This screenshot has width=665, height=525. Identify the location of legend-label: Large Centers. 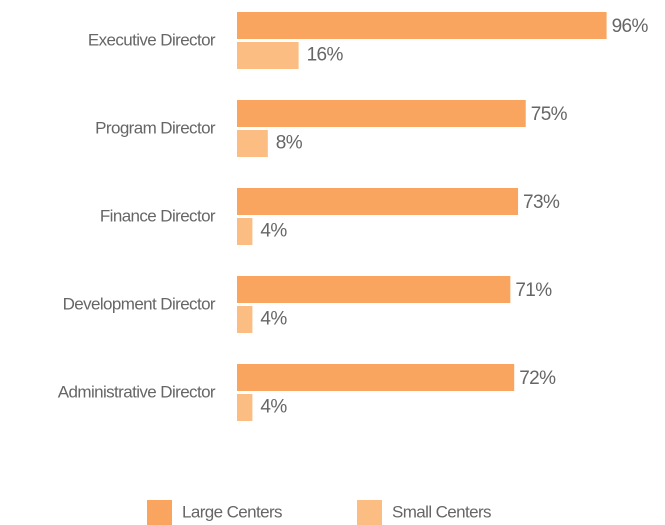
(232, 511).